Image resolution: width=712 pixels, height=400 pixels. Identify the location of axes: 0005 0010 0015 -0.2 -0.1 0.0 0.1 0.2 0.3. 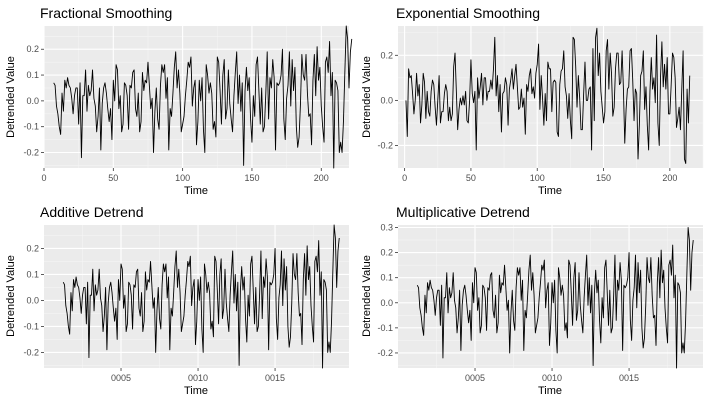
(508, 303).